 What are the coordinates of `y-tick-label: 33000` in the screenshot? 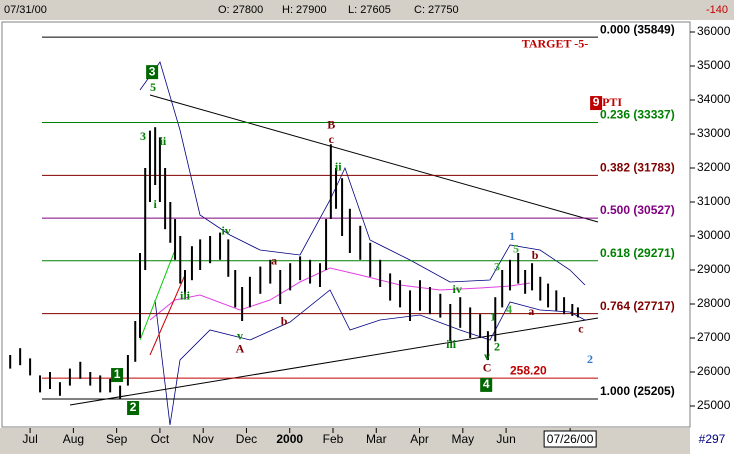 It's located at (714, 133).